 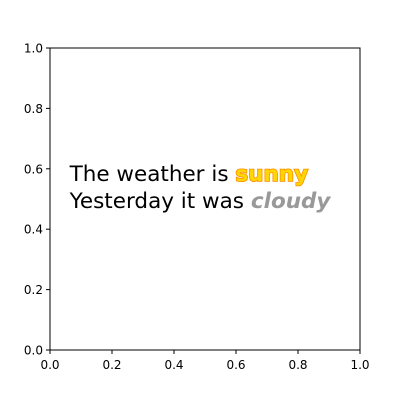 What do you see at coordinates (152, 174) in the screenshot?
I see `annotation-text: The weather is` at bounding box center [152, 174].